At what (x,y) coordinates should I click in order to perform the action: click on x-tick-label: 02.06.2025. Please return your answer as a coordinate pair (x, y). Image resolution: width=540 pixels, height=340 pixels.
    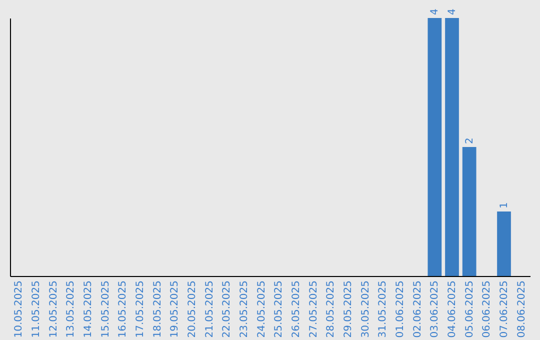
    Looking at the image, I should click on (418, 309).